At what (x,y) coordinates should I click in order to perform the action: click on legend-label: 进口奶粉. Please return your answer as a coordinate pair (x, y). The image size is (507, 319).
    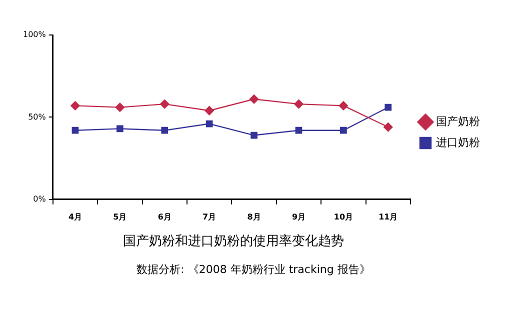
    Looking at the image, I should click on (458, 142).